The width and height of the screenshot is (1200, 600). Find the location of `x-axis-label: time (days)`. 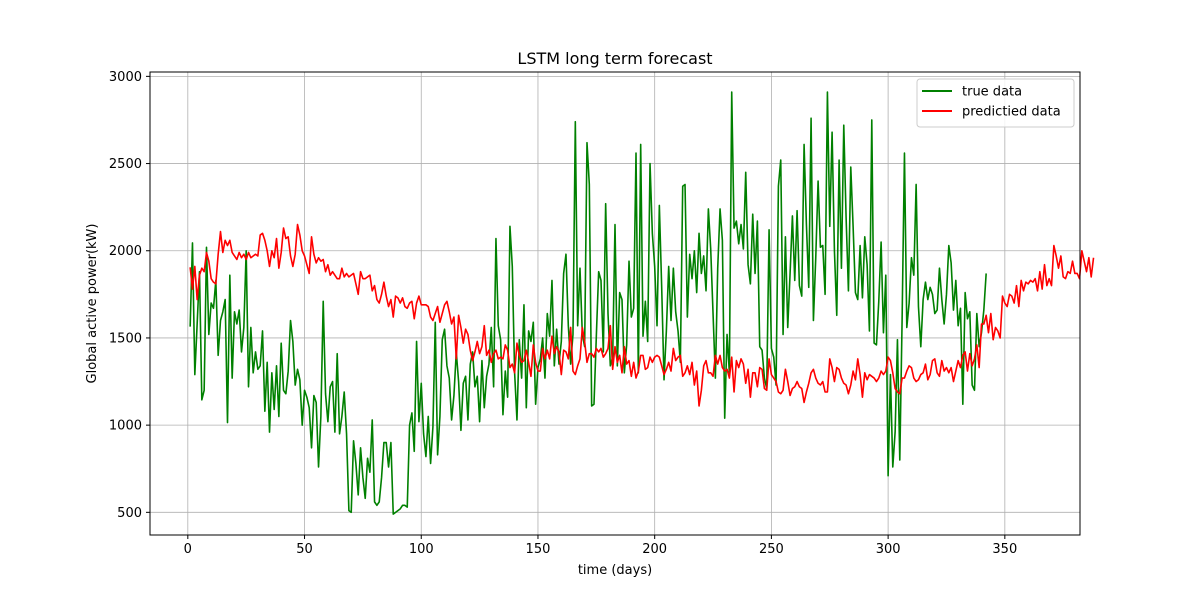

x-axis-label: time (days) is located at coordinates (615, 570).